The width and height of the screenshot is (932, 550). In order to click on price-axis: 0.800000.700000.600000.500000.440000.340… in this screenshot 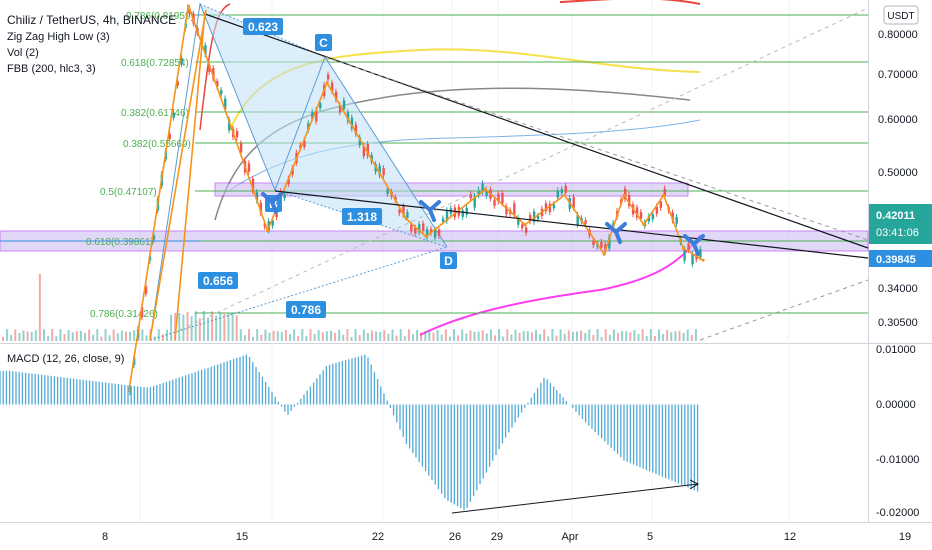, I will do `click(900, 274)`.